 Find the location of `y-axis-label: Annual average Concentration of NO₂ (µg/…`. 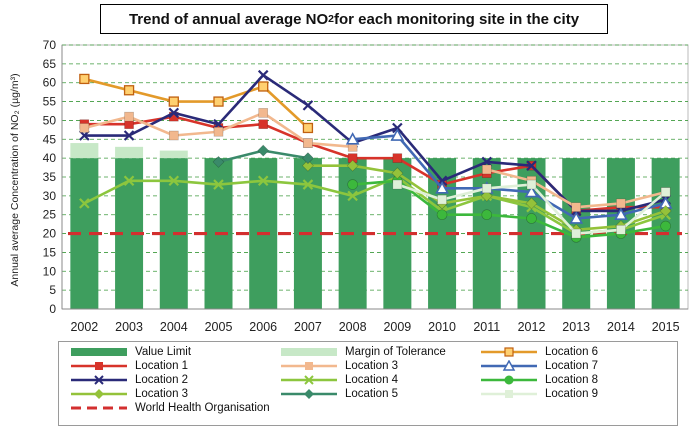

y-axis-label: Annual average Concentration of NO₂ (µg/… is located at coordinates (15, 179).